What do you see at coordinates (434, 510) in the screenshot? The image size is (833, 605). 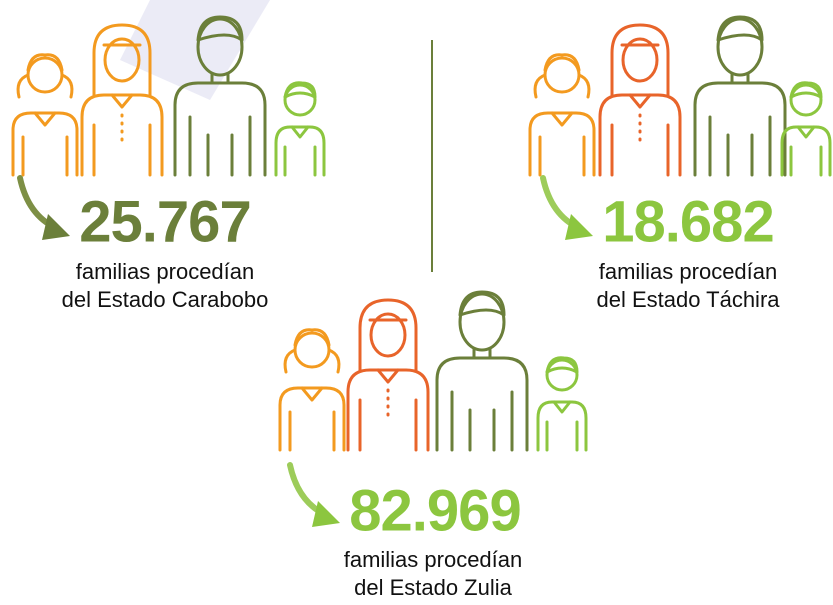 I see `figure-number: 82.969` at bounding box center [434, 510].